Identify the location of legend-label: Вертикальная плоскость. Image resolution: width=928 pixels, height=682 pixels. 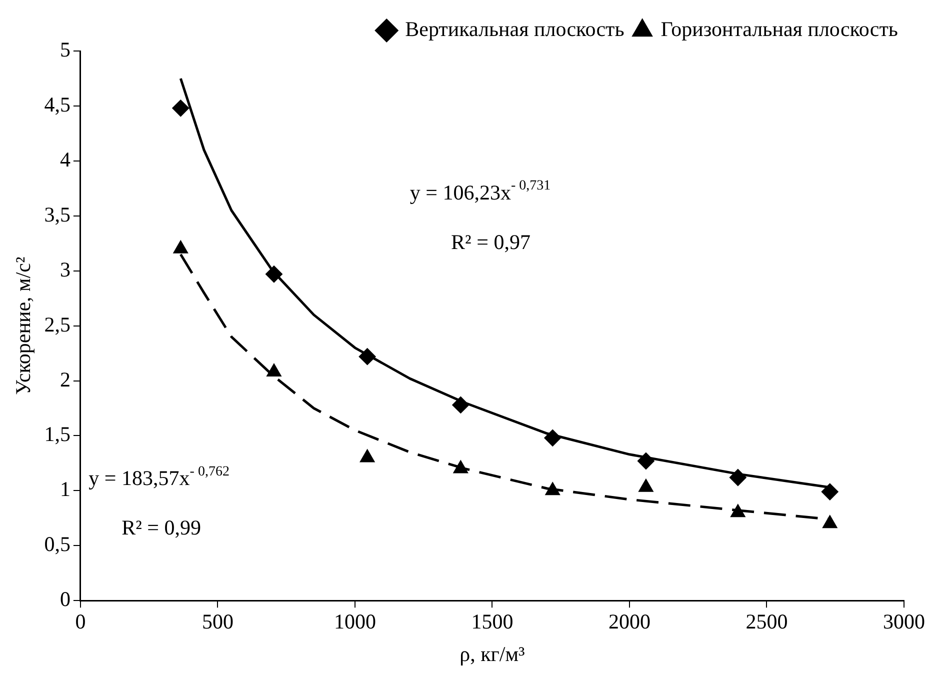
(514, 29).